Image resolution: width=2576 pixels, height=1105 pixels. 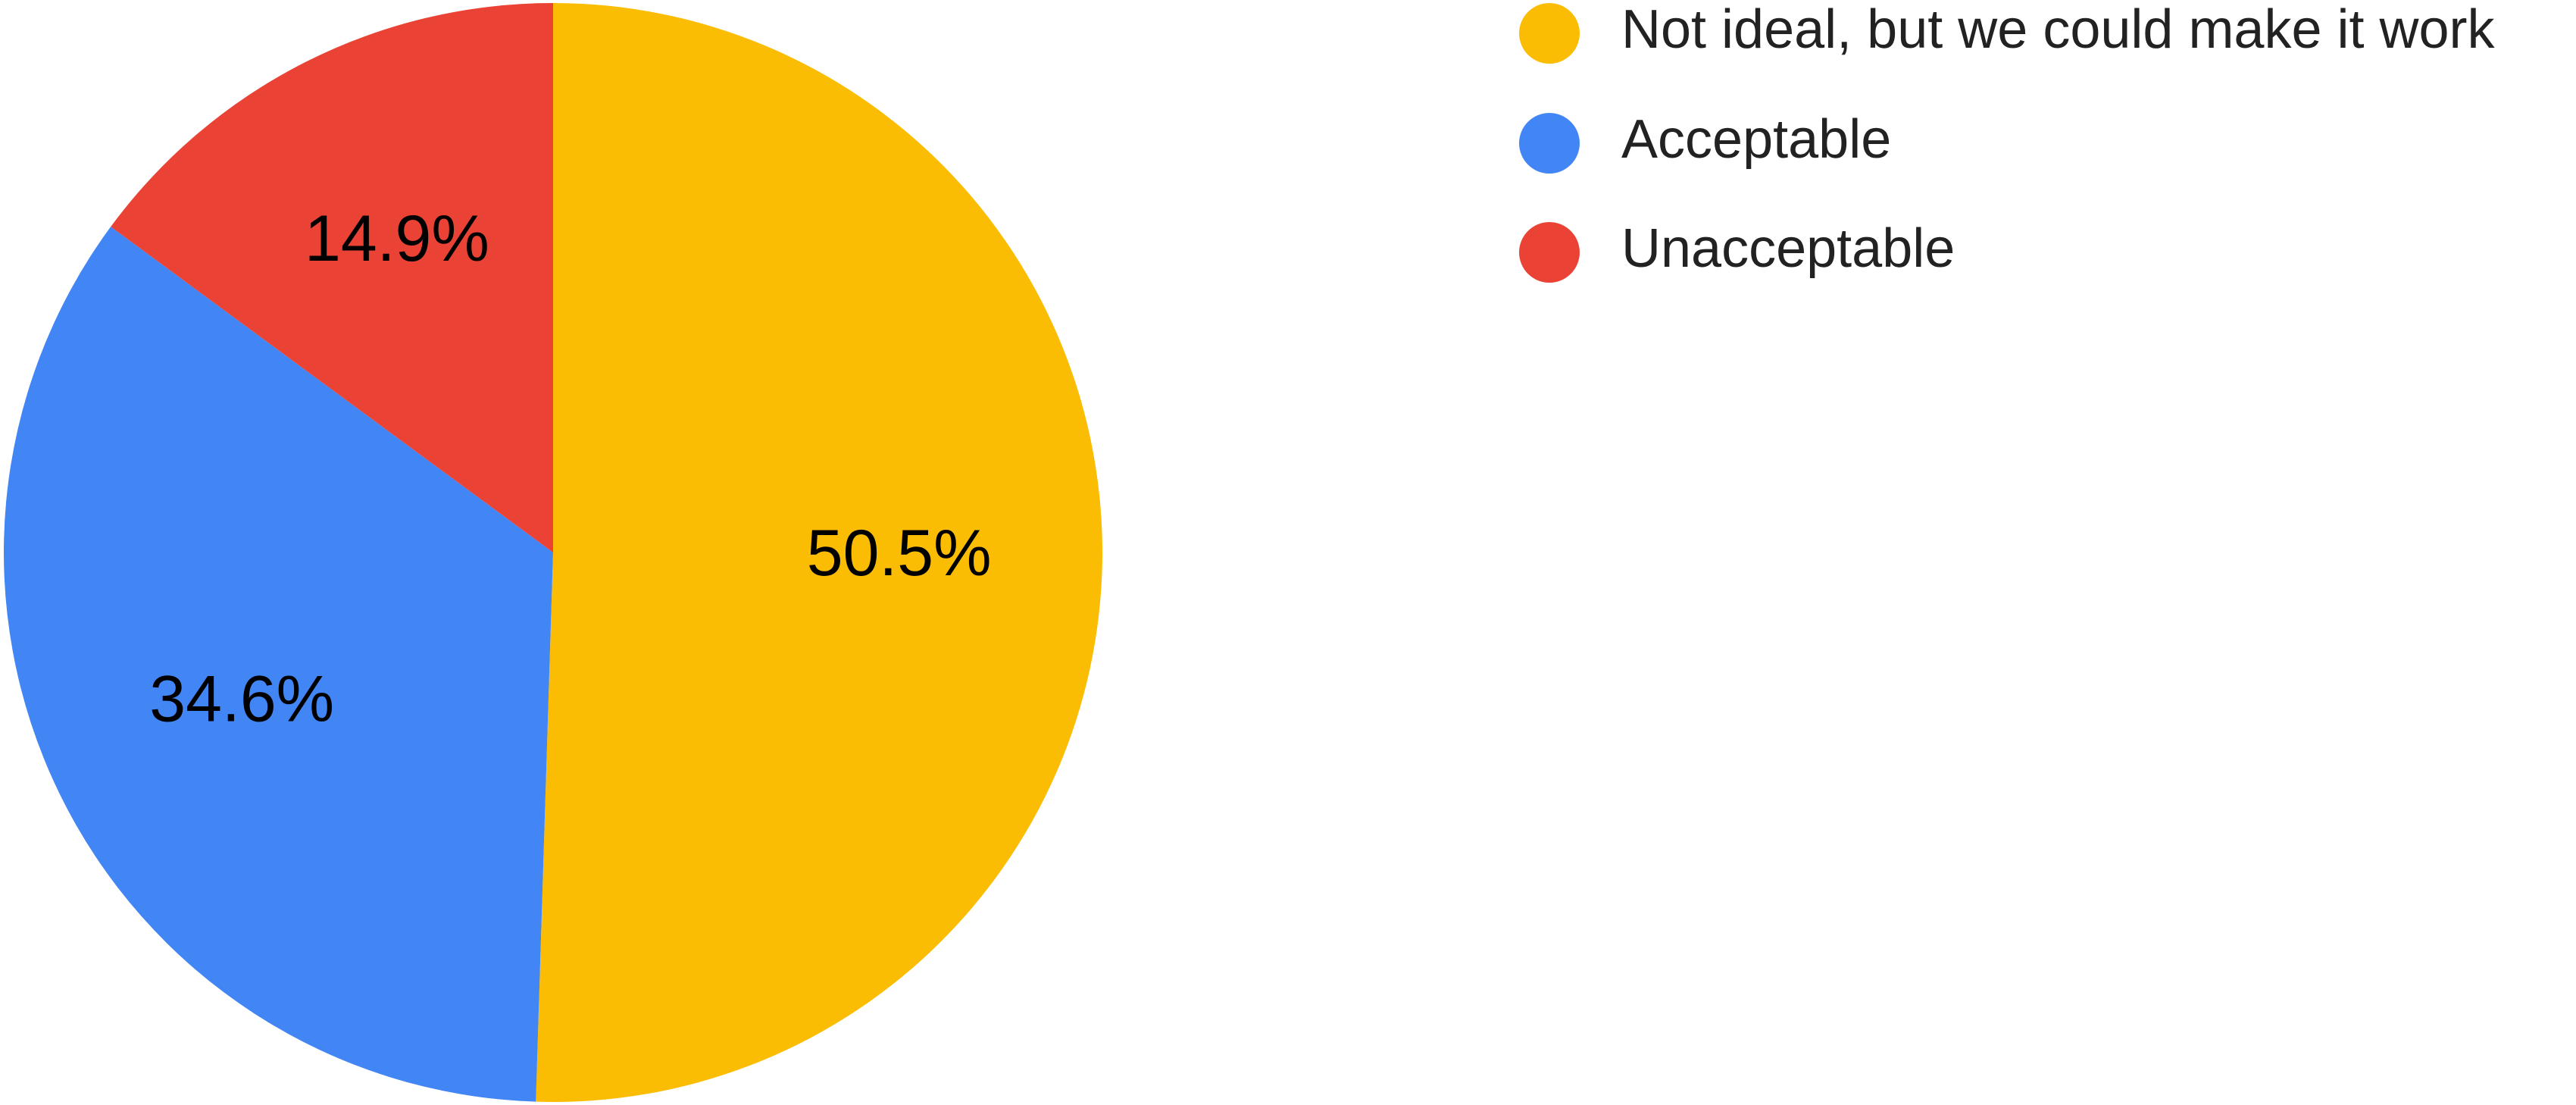 What do you see at coordinates (2058, 30) in the screenshot?
I see `legend-label-not-ideal: Not ideal, but we could make it work` at bounding box center [2058, 30].